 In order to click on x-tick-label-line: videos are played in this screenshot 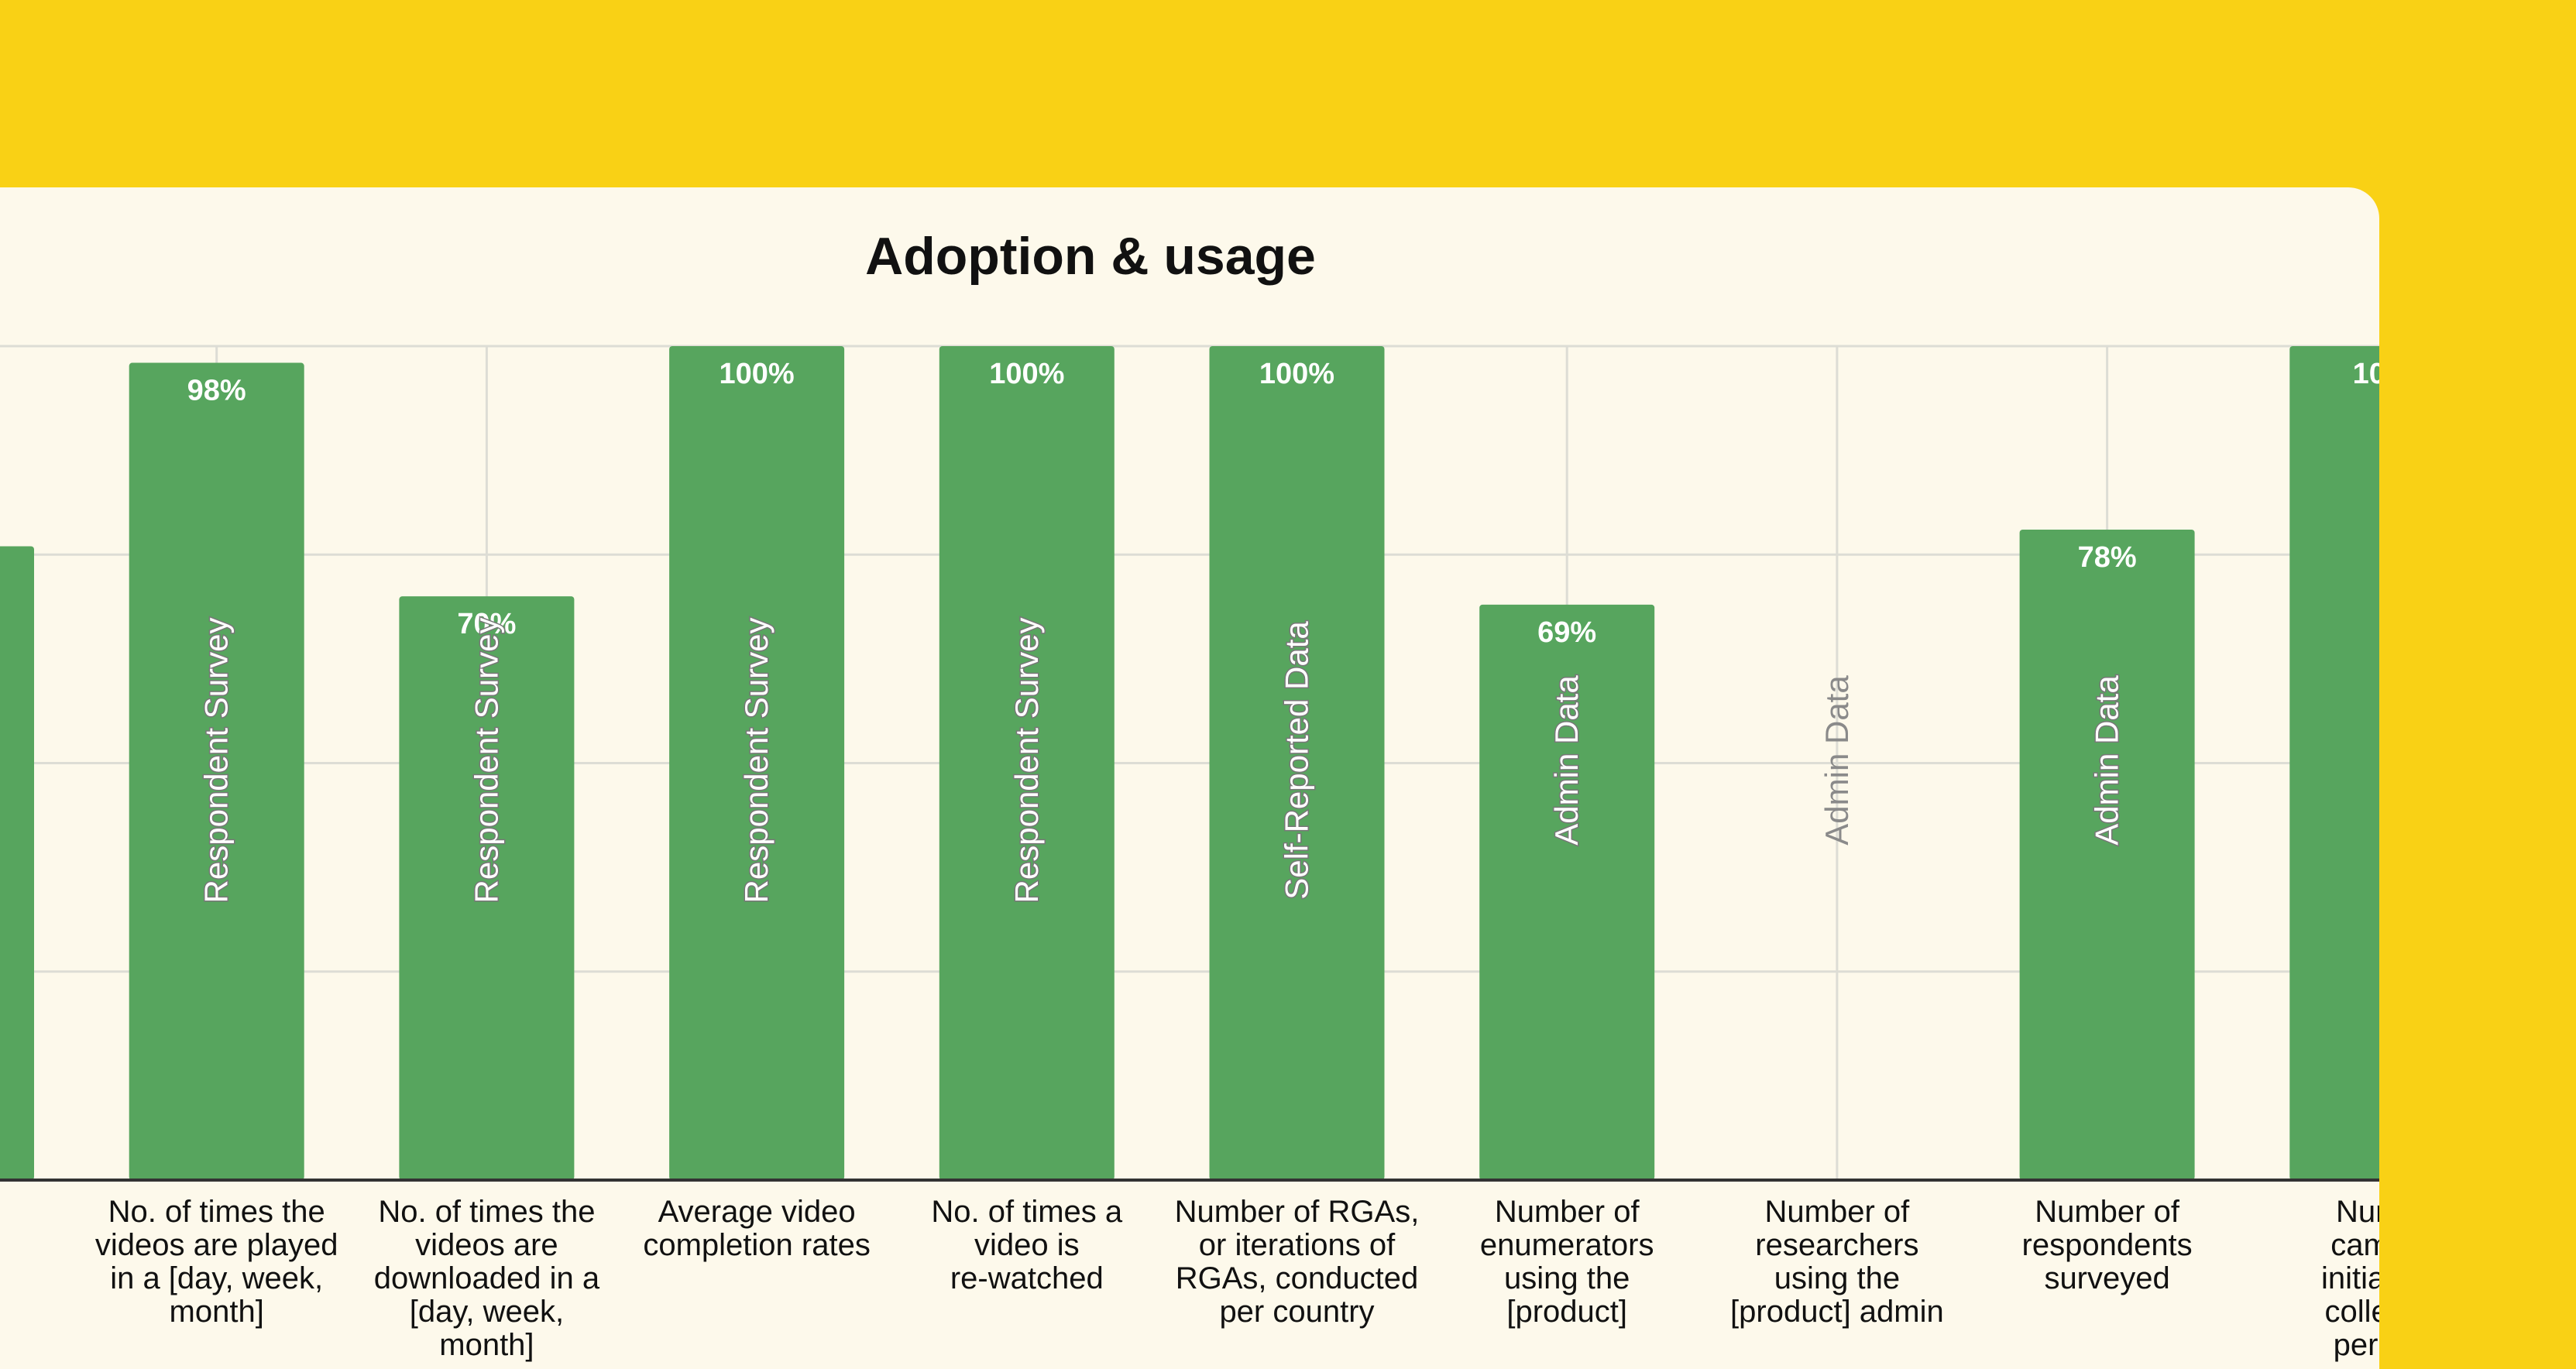, I will do `click(216, 1245)`.